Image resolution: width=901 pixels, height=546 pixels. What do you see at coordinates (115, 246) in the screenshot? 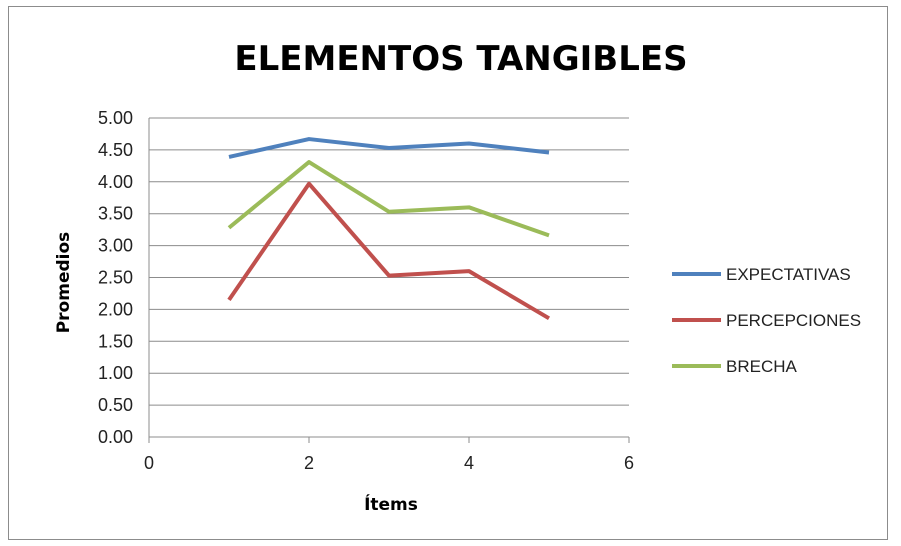
I see `y-tick-label: 3.00` at bounding box center [115, 246].